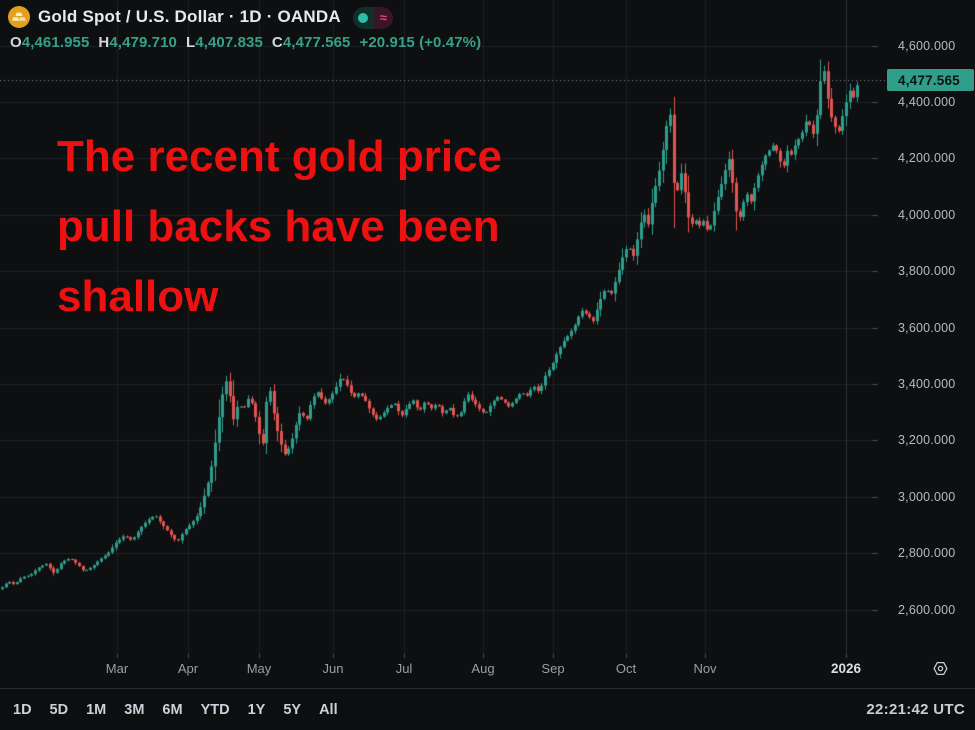  What do you see at coordinates (137, 42) in the screenshot?
I see `high-value: H4,479.710` at bounding box center [137, 42].